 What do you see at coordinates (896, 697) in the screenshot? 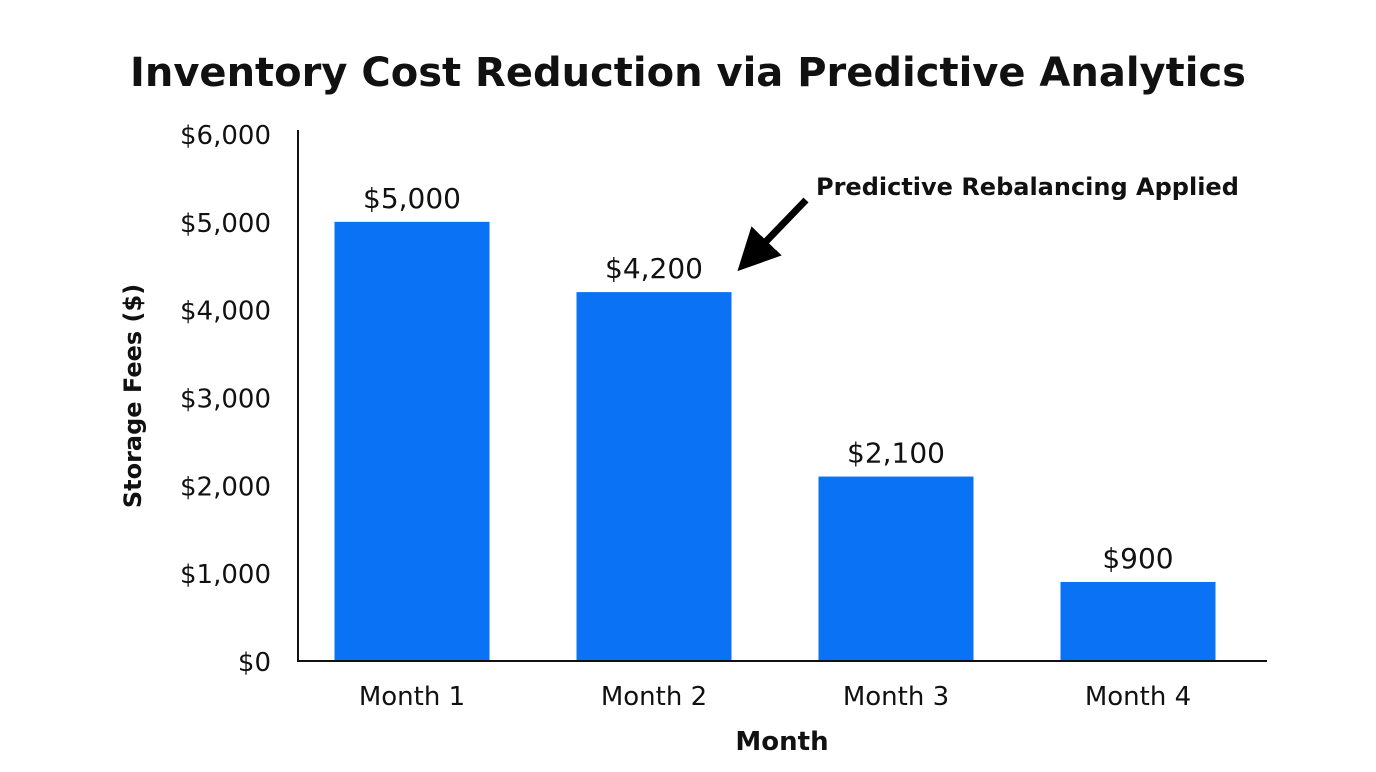
I see `x-tick-label: Month 3` at bounding box center [896, 697].